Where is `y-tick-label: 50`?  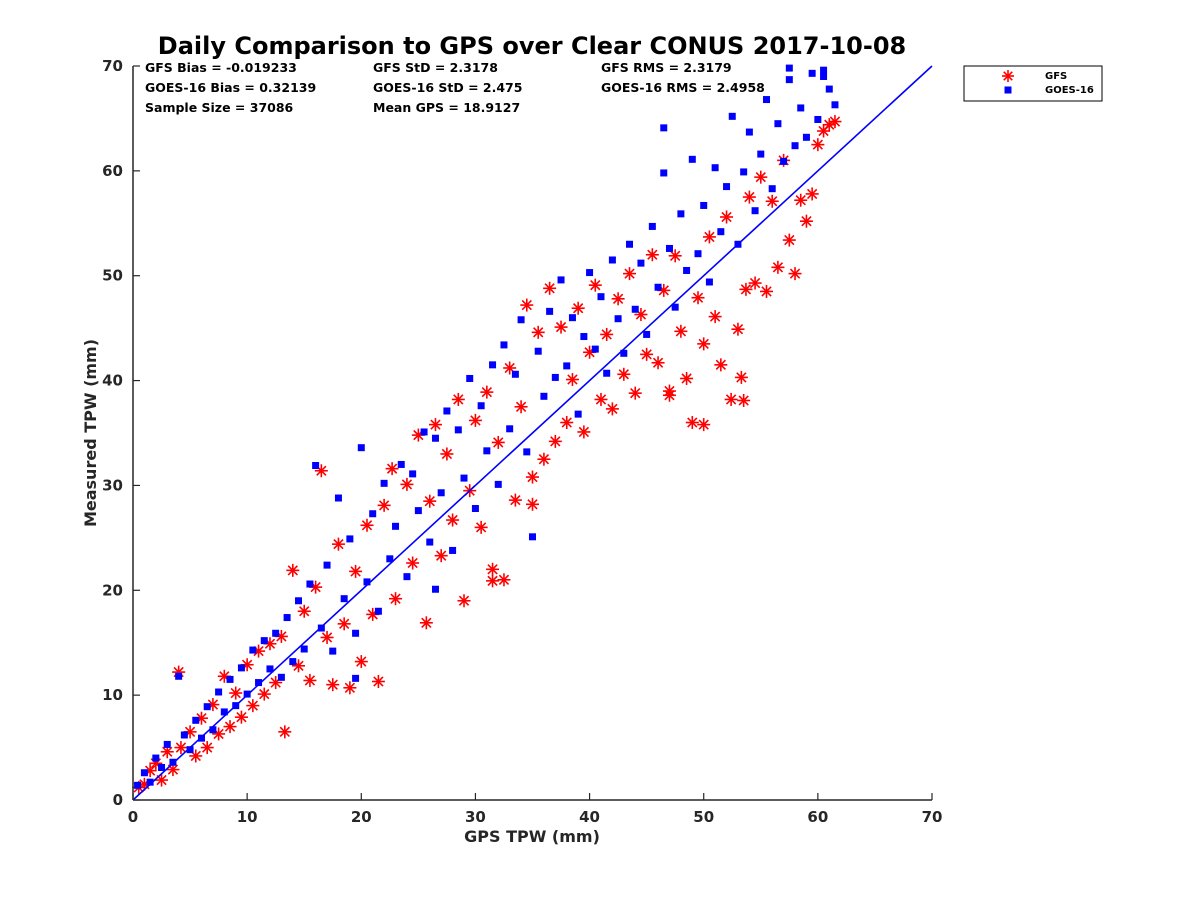
y-tick-label: 50 is located at coordinates (112, 276).